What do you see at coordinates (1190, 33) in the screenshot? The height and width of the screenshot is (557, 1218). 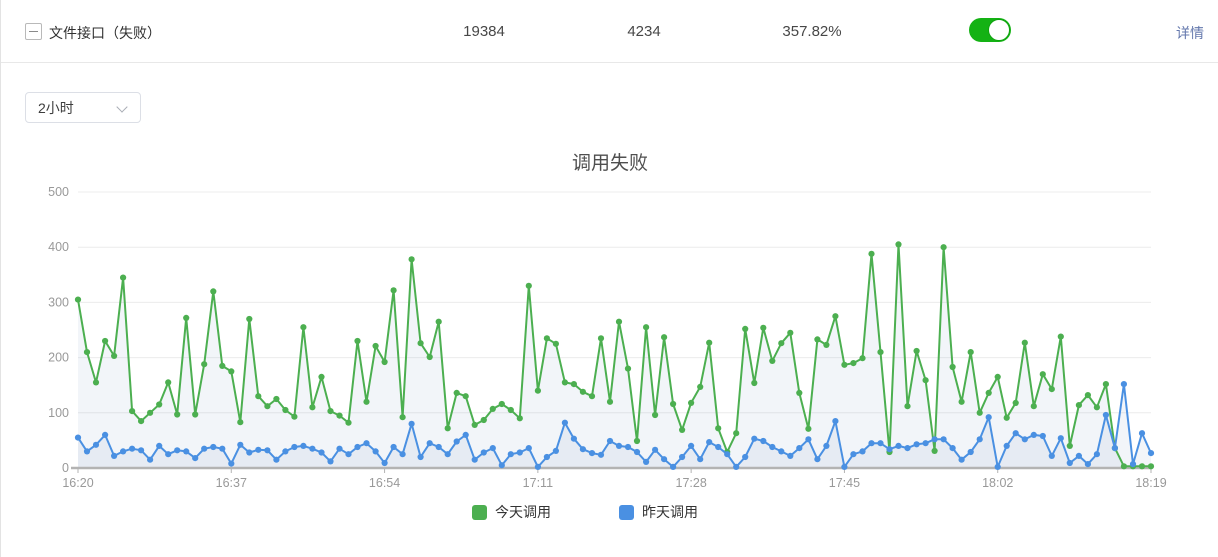 I see `detail-link: 详情` at bounding box center [1190, 33].